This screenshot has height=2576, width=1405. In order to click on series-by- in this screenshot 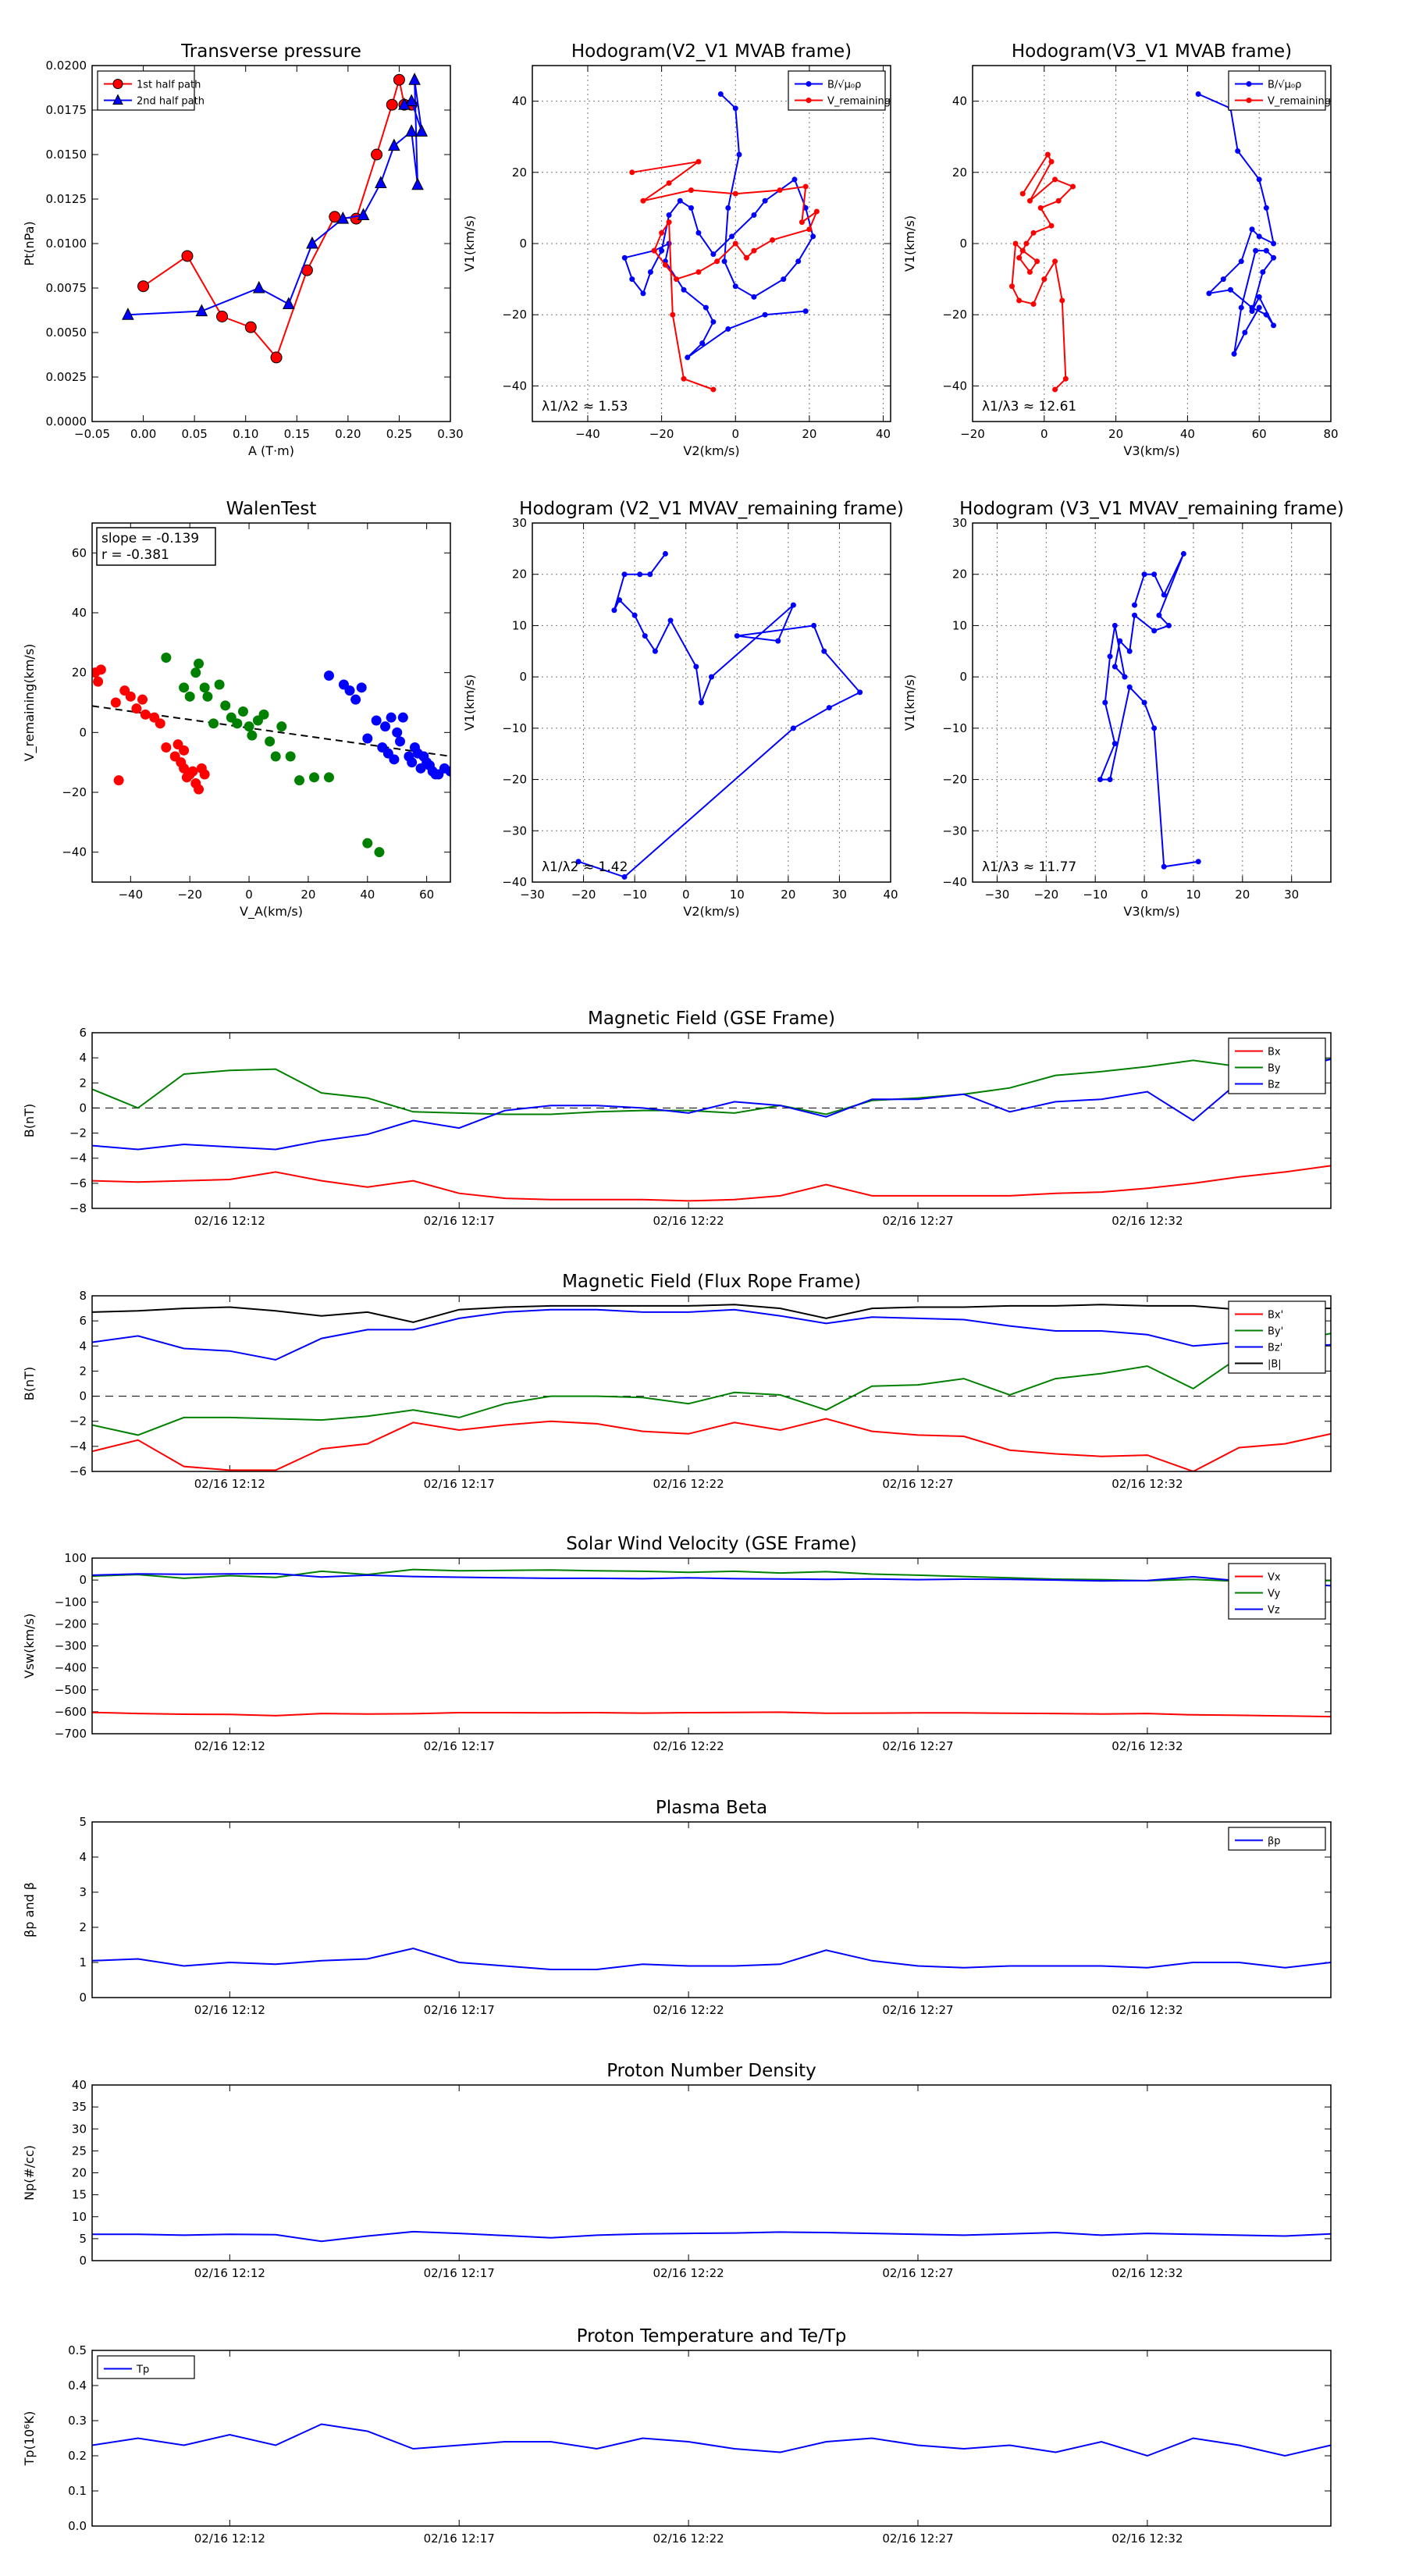, I will do `click(712, 1384)`.